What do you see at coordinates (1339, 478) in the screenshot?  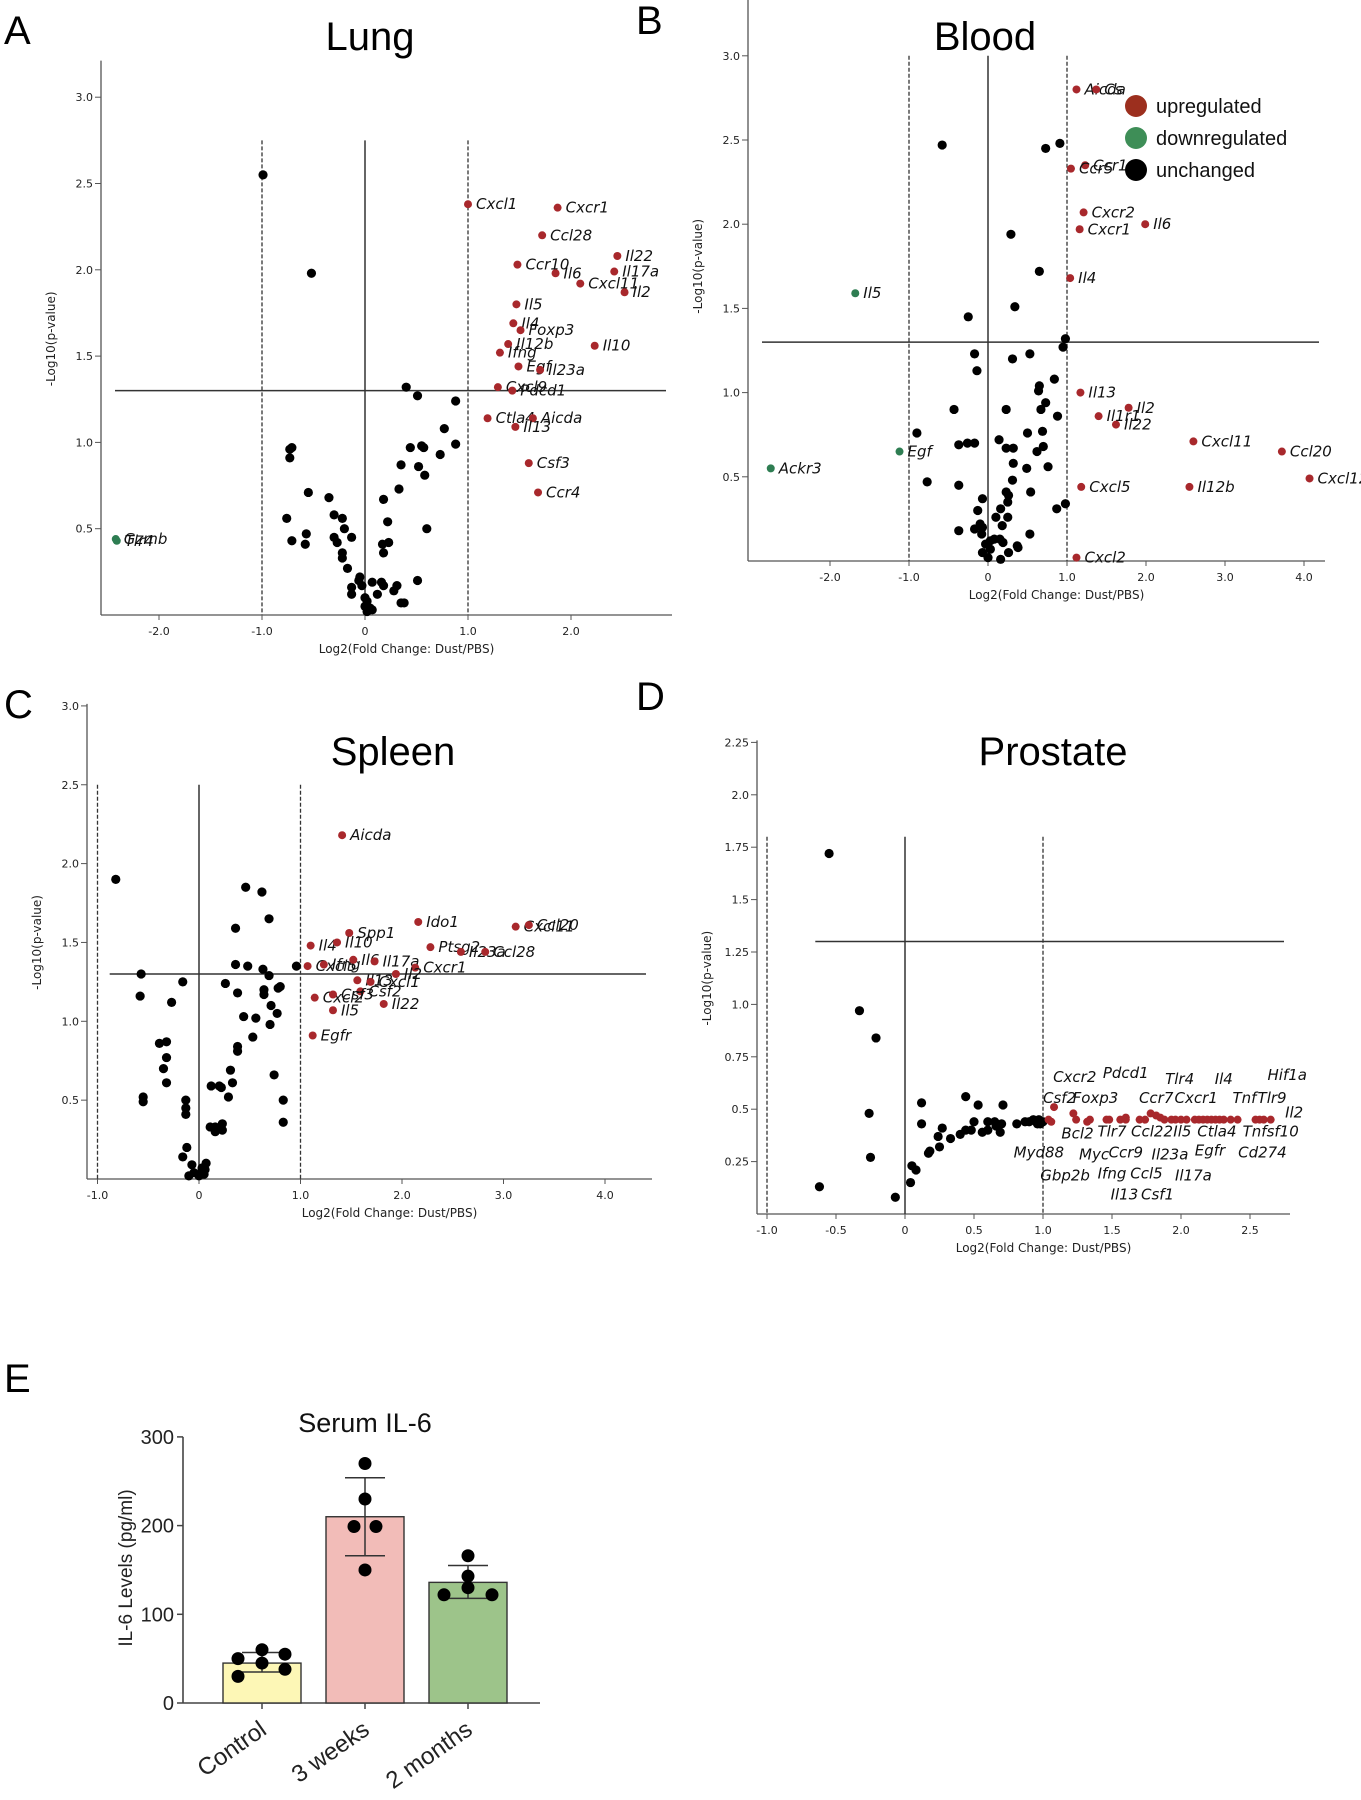 I see `gene-label: Cxcl12` at bounding box center [1339, 478].